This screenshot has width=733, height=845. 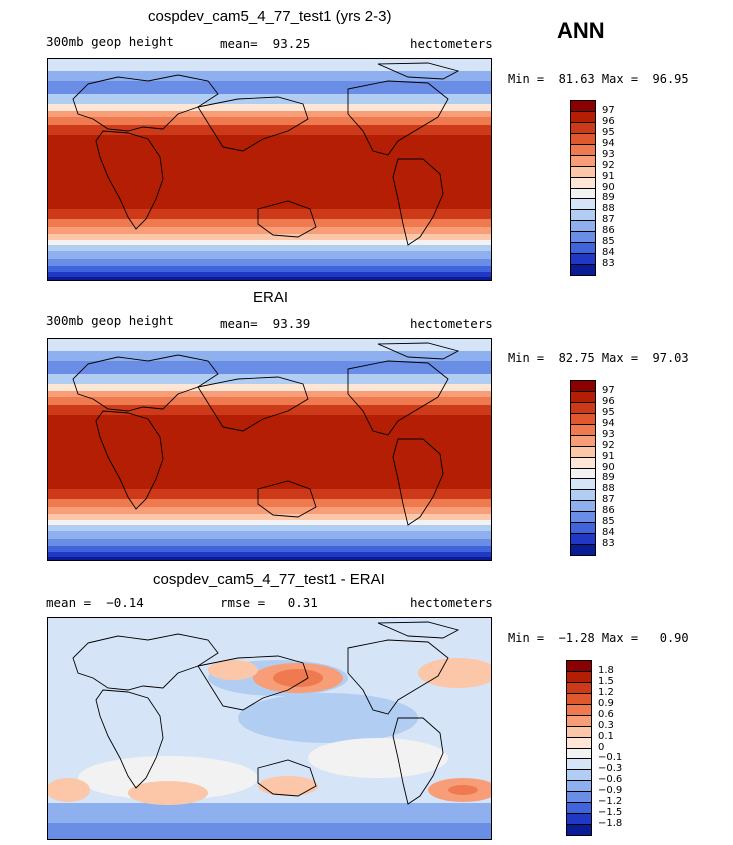 What do you see at coordinates (601, 747) in the screenshot?
I see `colorbar-label: 0` at bounding box center [601, 747].